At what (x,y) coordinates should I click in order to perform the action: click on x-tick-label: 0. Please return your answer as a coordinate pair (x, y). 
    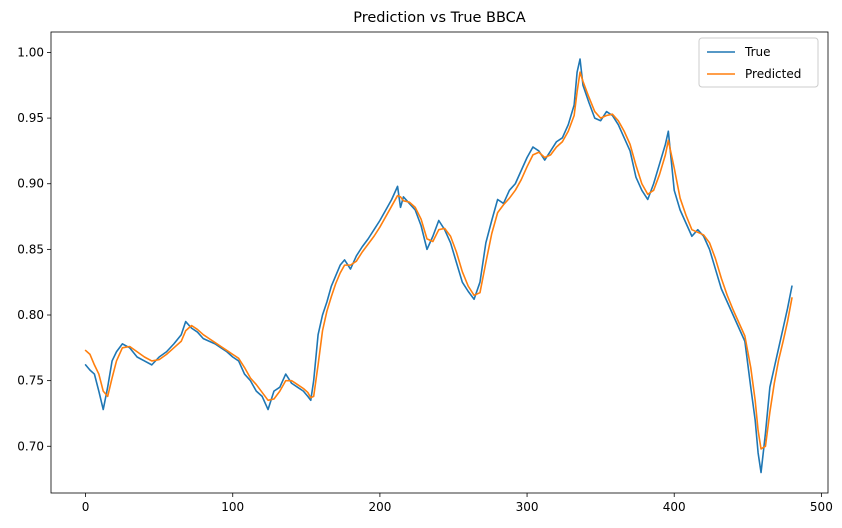
    Looking at the image, I should click on (86, 507).